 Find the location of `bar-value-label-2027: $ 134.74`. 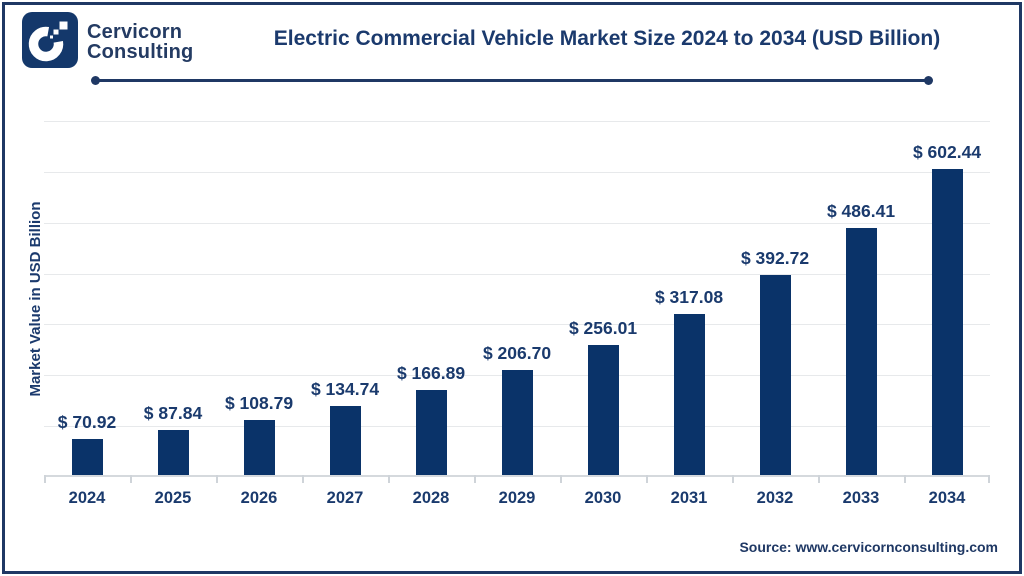

bar-value-label-2027: $ 134.74 is located at coordinates (345, 389).